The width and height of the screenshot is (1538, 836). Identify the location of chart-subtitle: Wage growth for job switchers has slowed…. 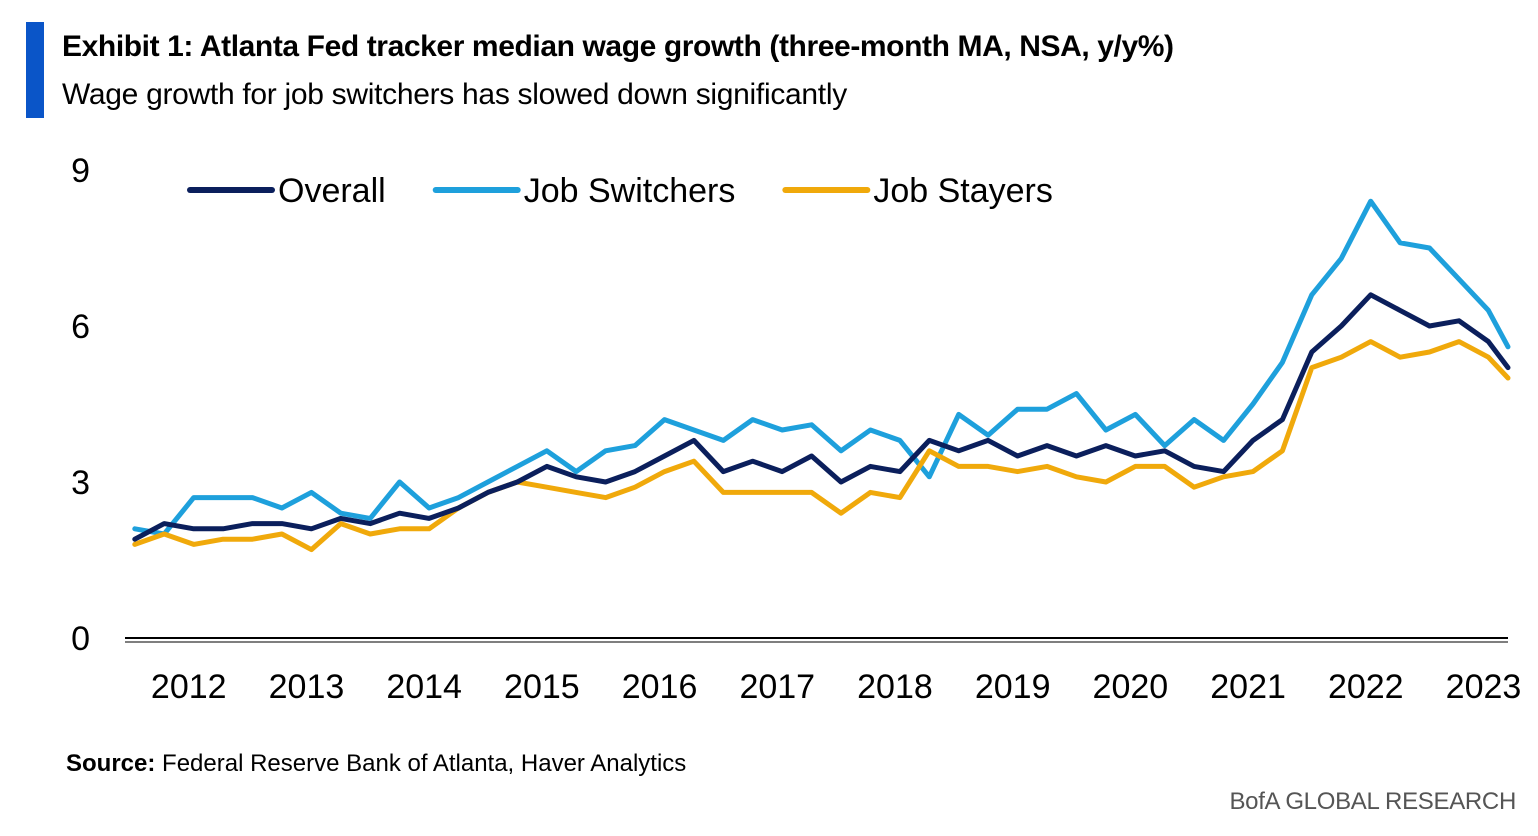
(454, 94).